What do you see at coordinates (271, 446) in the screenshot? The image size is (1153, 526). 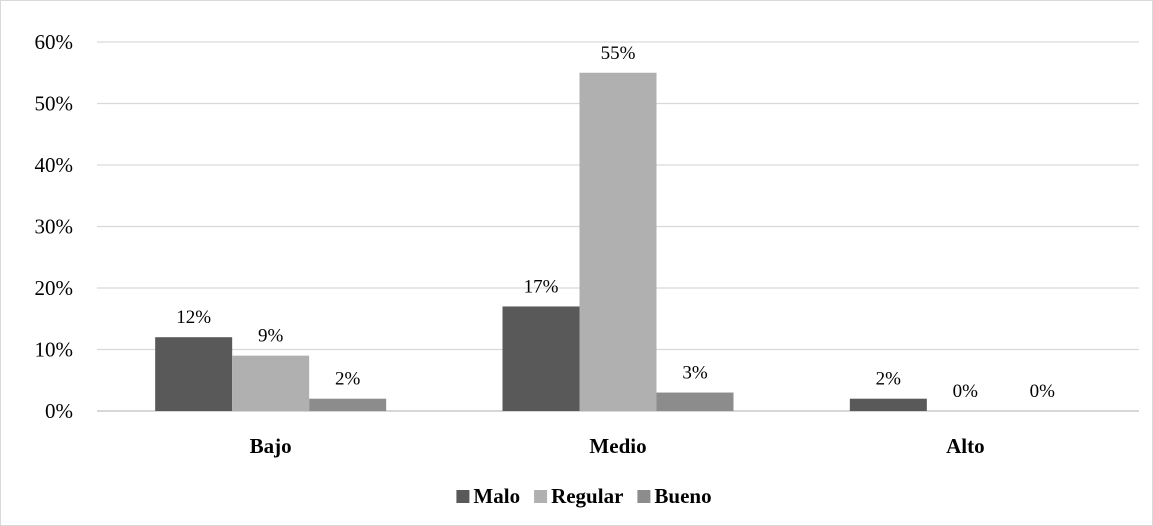 I see `category-label: Bajo` at bounding box center [271, 446].